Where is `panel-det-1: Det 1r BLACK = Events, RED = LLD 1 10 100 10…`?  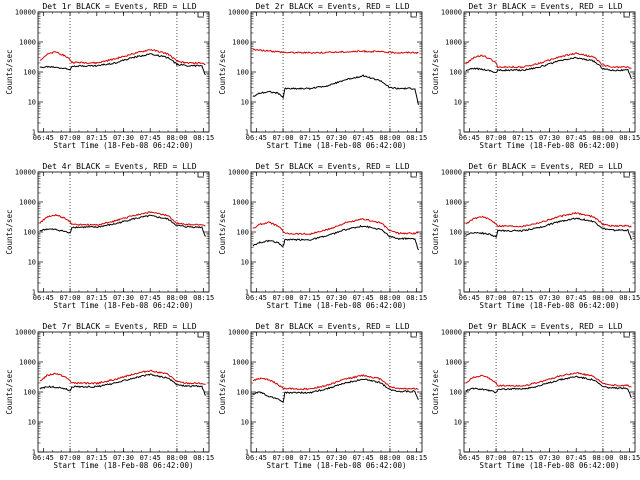
panel-det-1: Det 1r BLACK = Events, RED = LLD 1 10 100 10… is located at coordinates (109, 76).